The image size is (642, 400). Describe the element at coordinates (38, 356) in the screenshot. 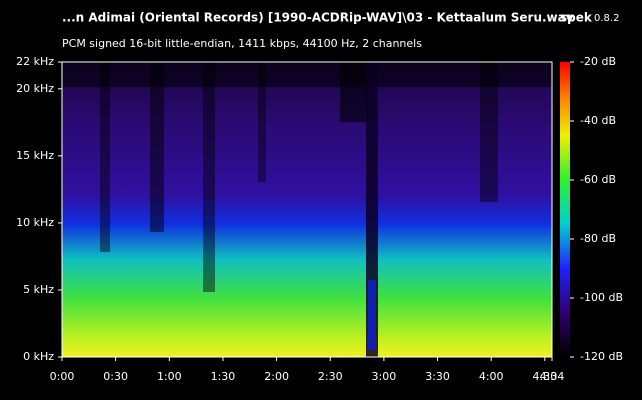

I see `y-tick-label: 0 kHz` at that location.